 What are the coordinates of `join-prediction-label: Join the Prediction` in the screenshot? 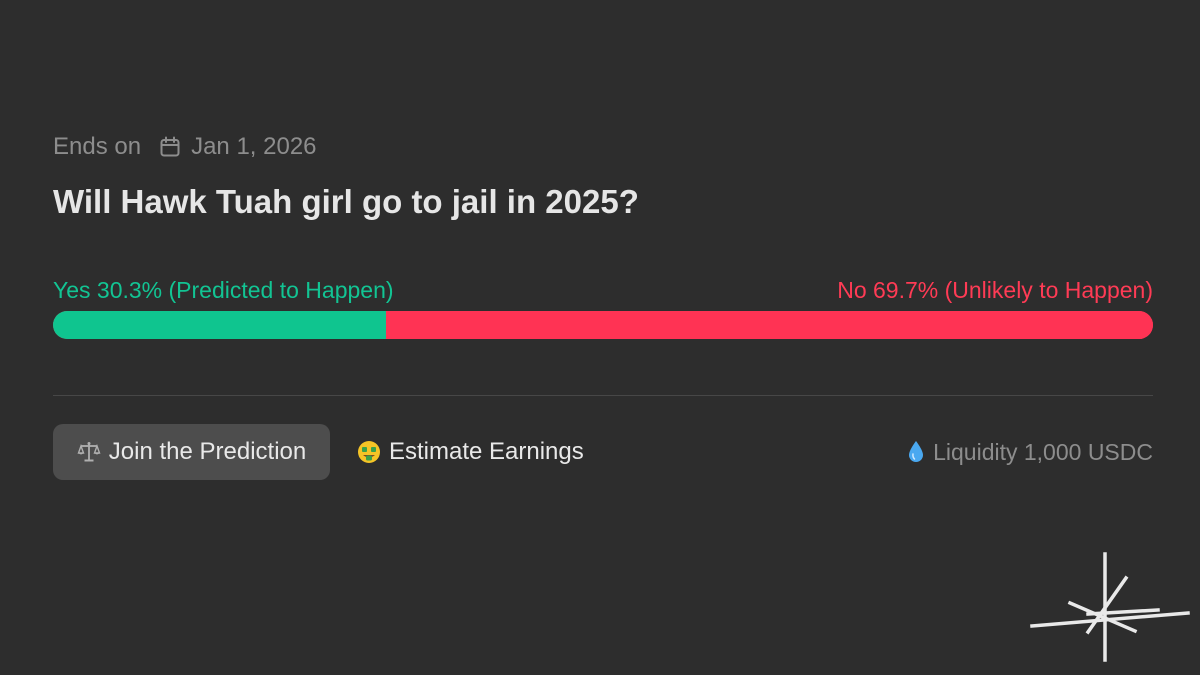 It's located at (207, 451).